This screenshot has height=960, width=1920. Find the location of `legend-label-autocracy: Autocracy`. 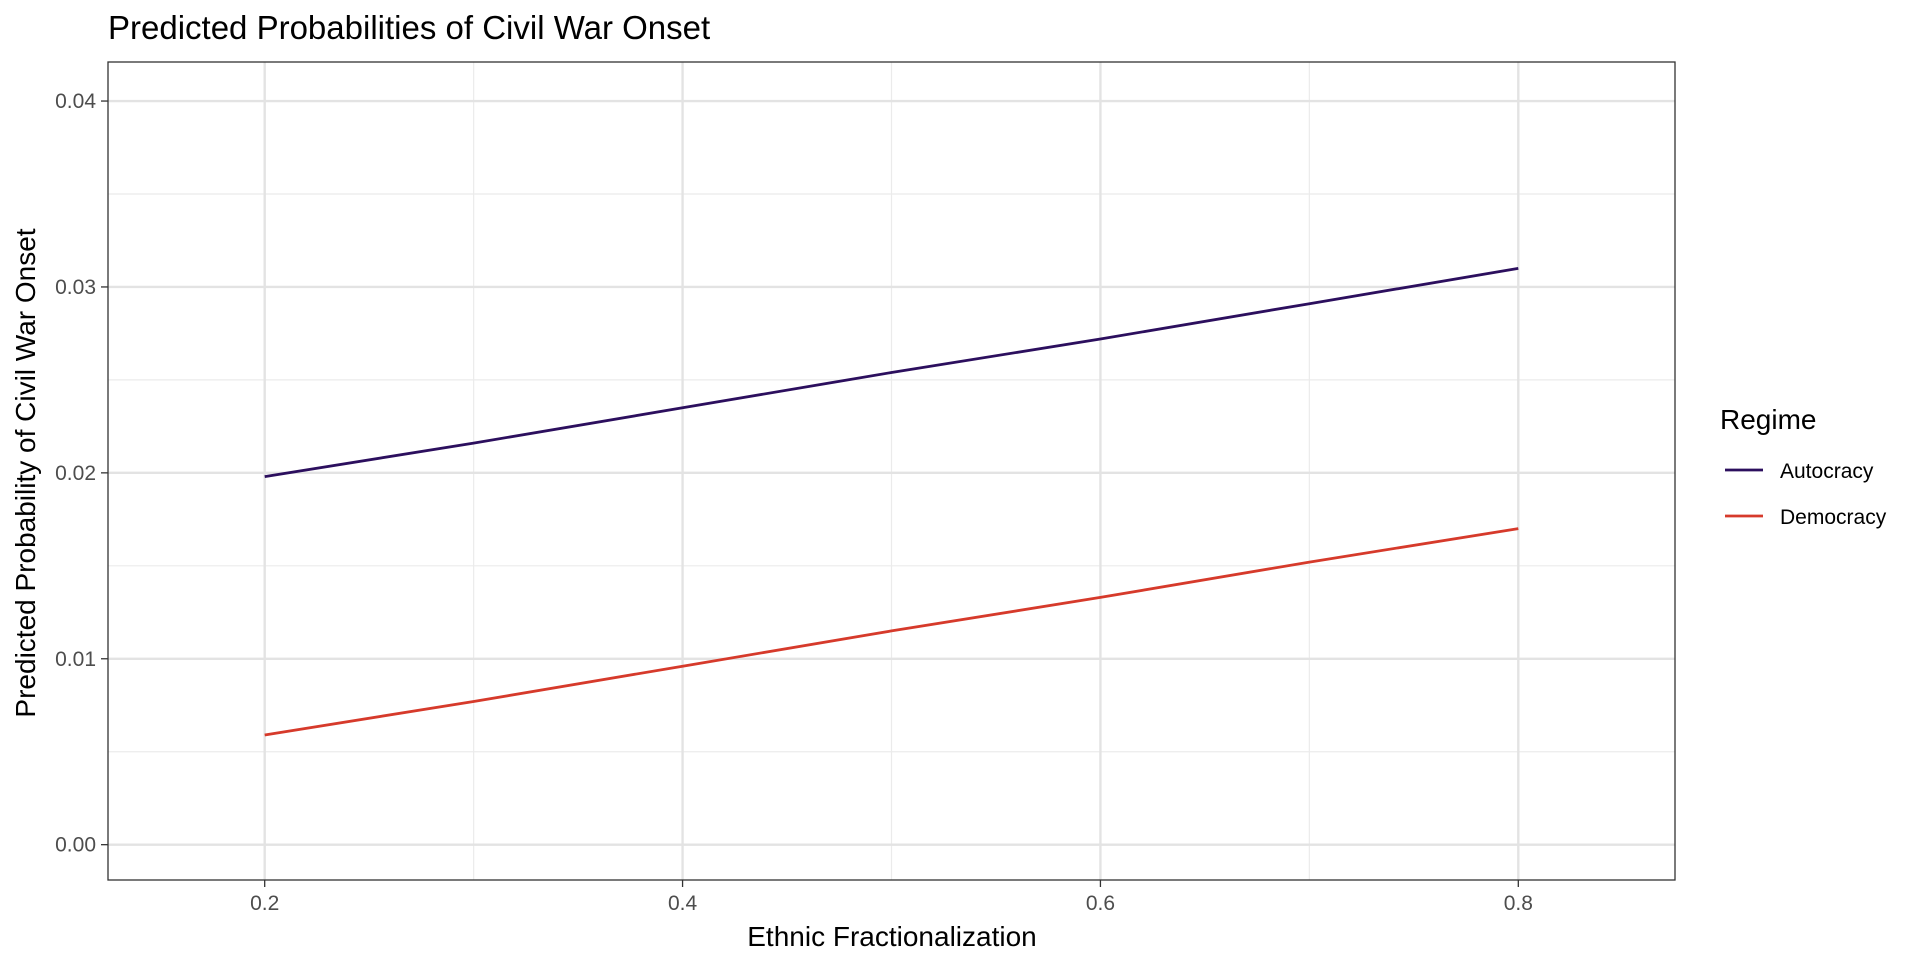

legend-label-autocracy: Autocracy is located at coordinates (1827, 471).